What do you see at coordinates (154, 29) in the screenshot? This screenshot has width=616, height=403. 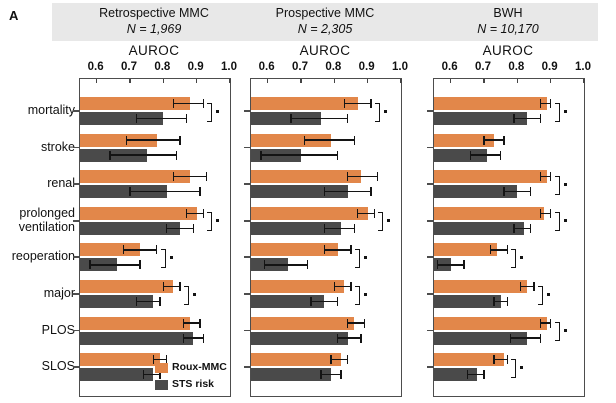 I see `panel-n-label: N = 1,969` at bounding box center [154, 29].